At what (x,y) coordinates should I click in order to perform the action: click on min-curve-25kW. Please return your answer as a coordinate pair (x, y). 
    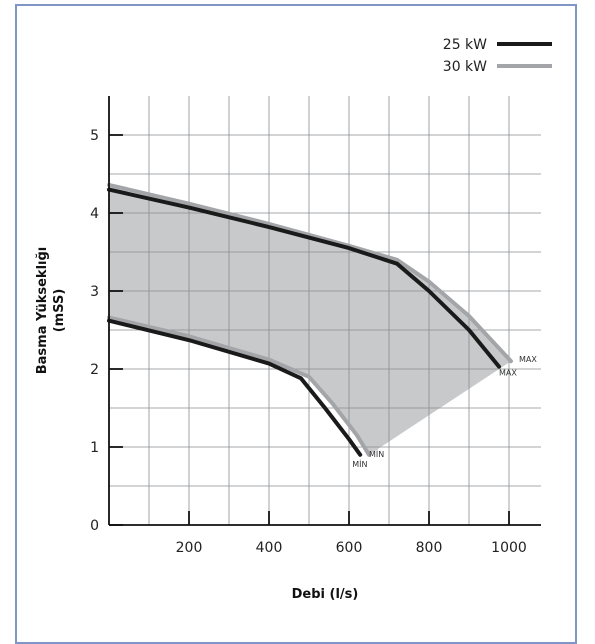
    Looking at the image, I should click on (235, 387).